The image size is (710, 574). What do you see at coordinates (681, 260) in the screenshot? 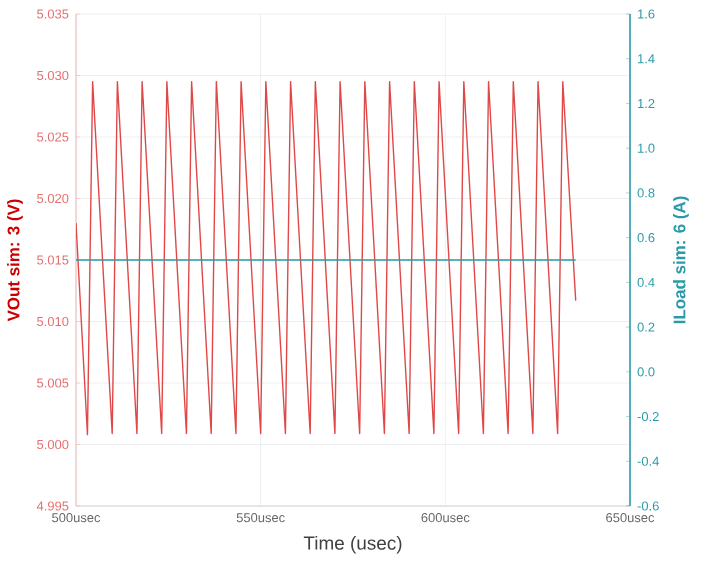
I see `y2-axis-title: ILoad sim: 6 (A)` at bounding box center [681, 260].